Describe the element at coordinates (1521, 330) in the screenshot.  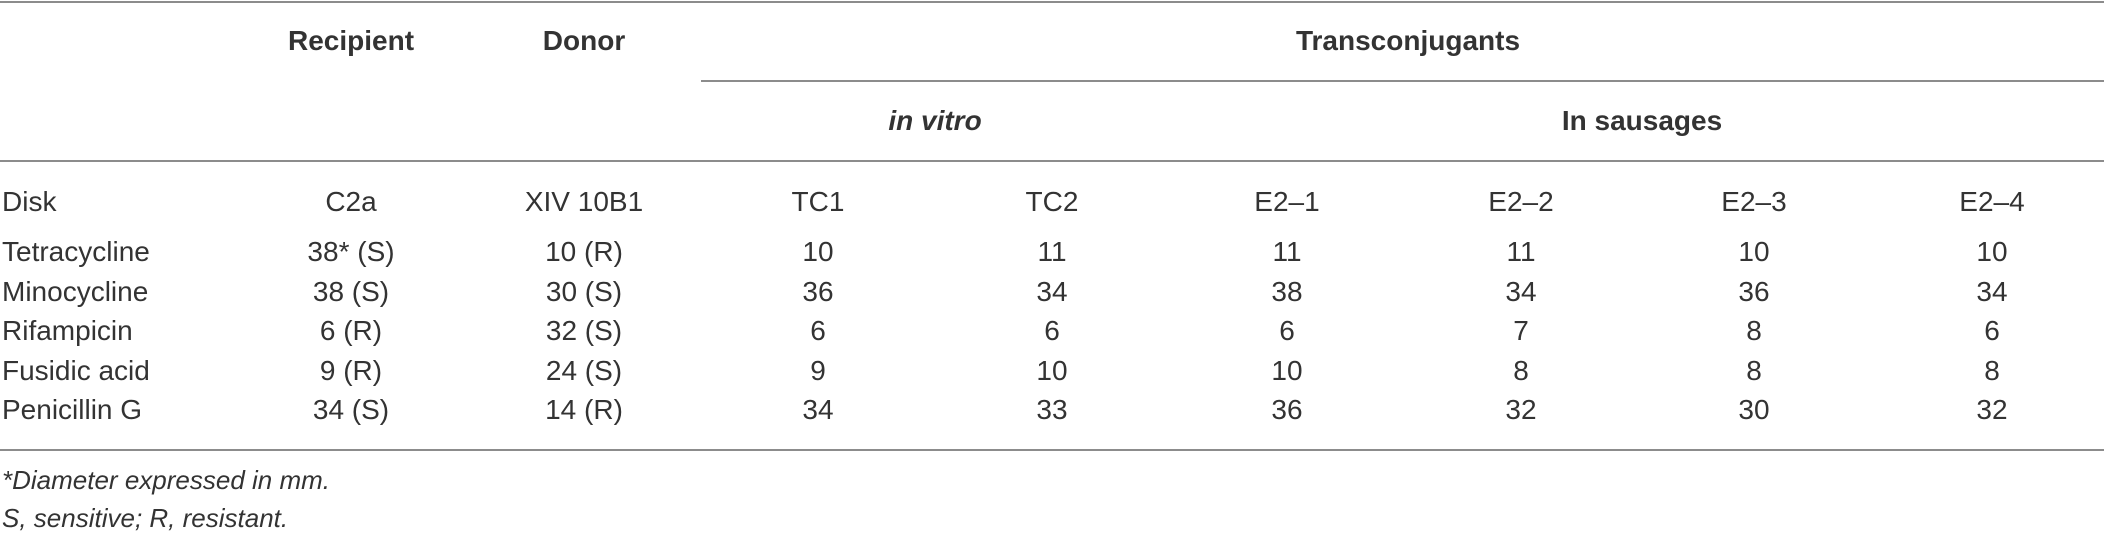
I see `table-cell: 7` at that location.